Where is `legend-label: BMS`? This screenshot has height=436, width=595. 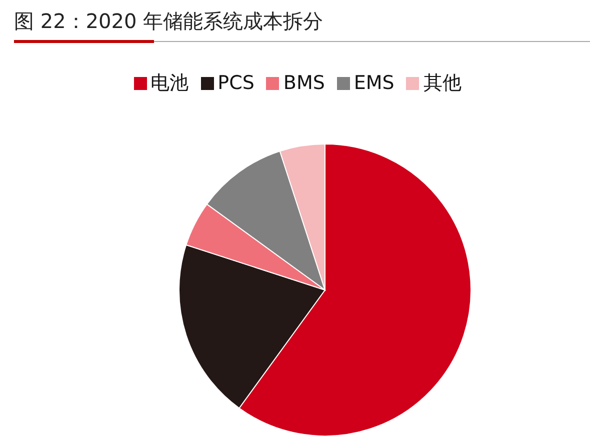 legend-label: BMS is located at coordinates (303, 83).